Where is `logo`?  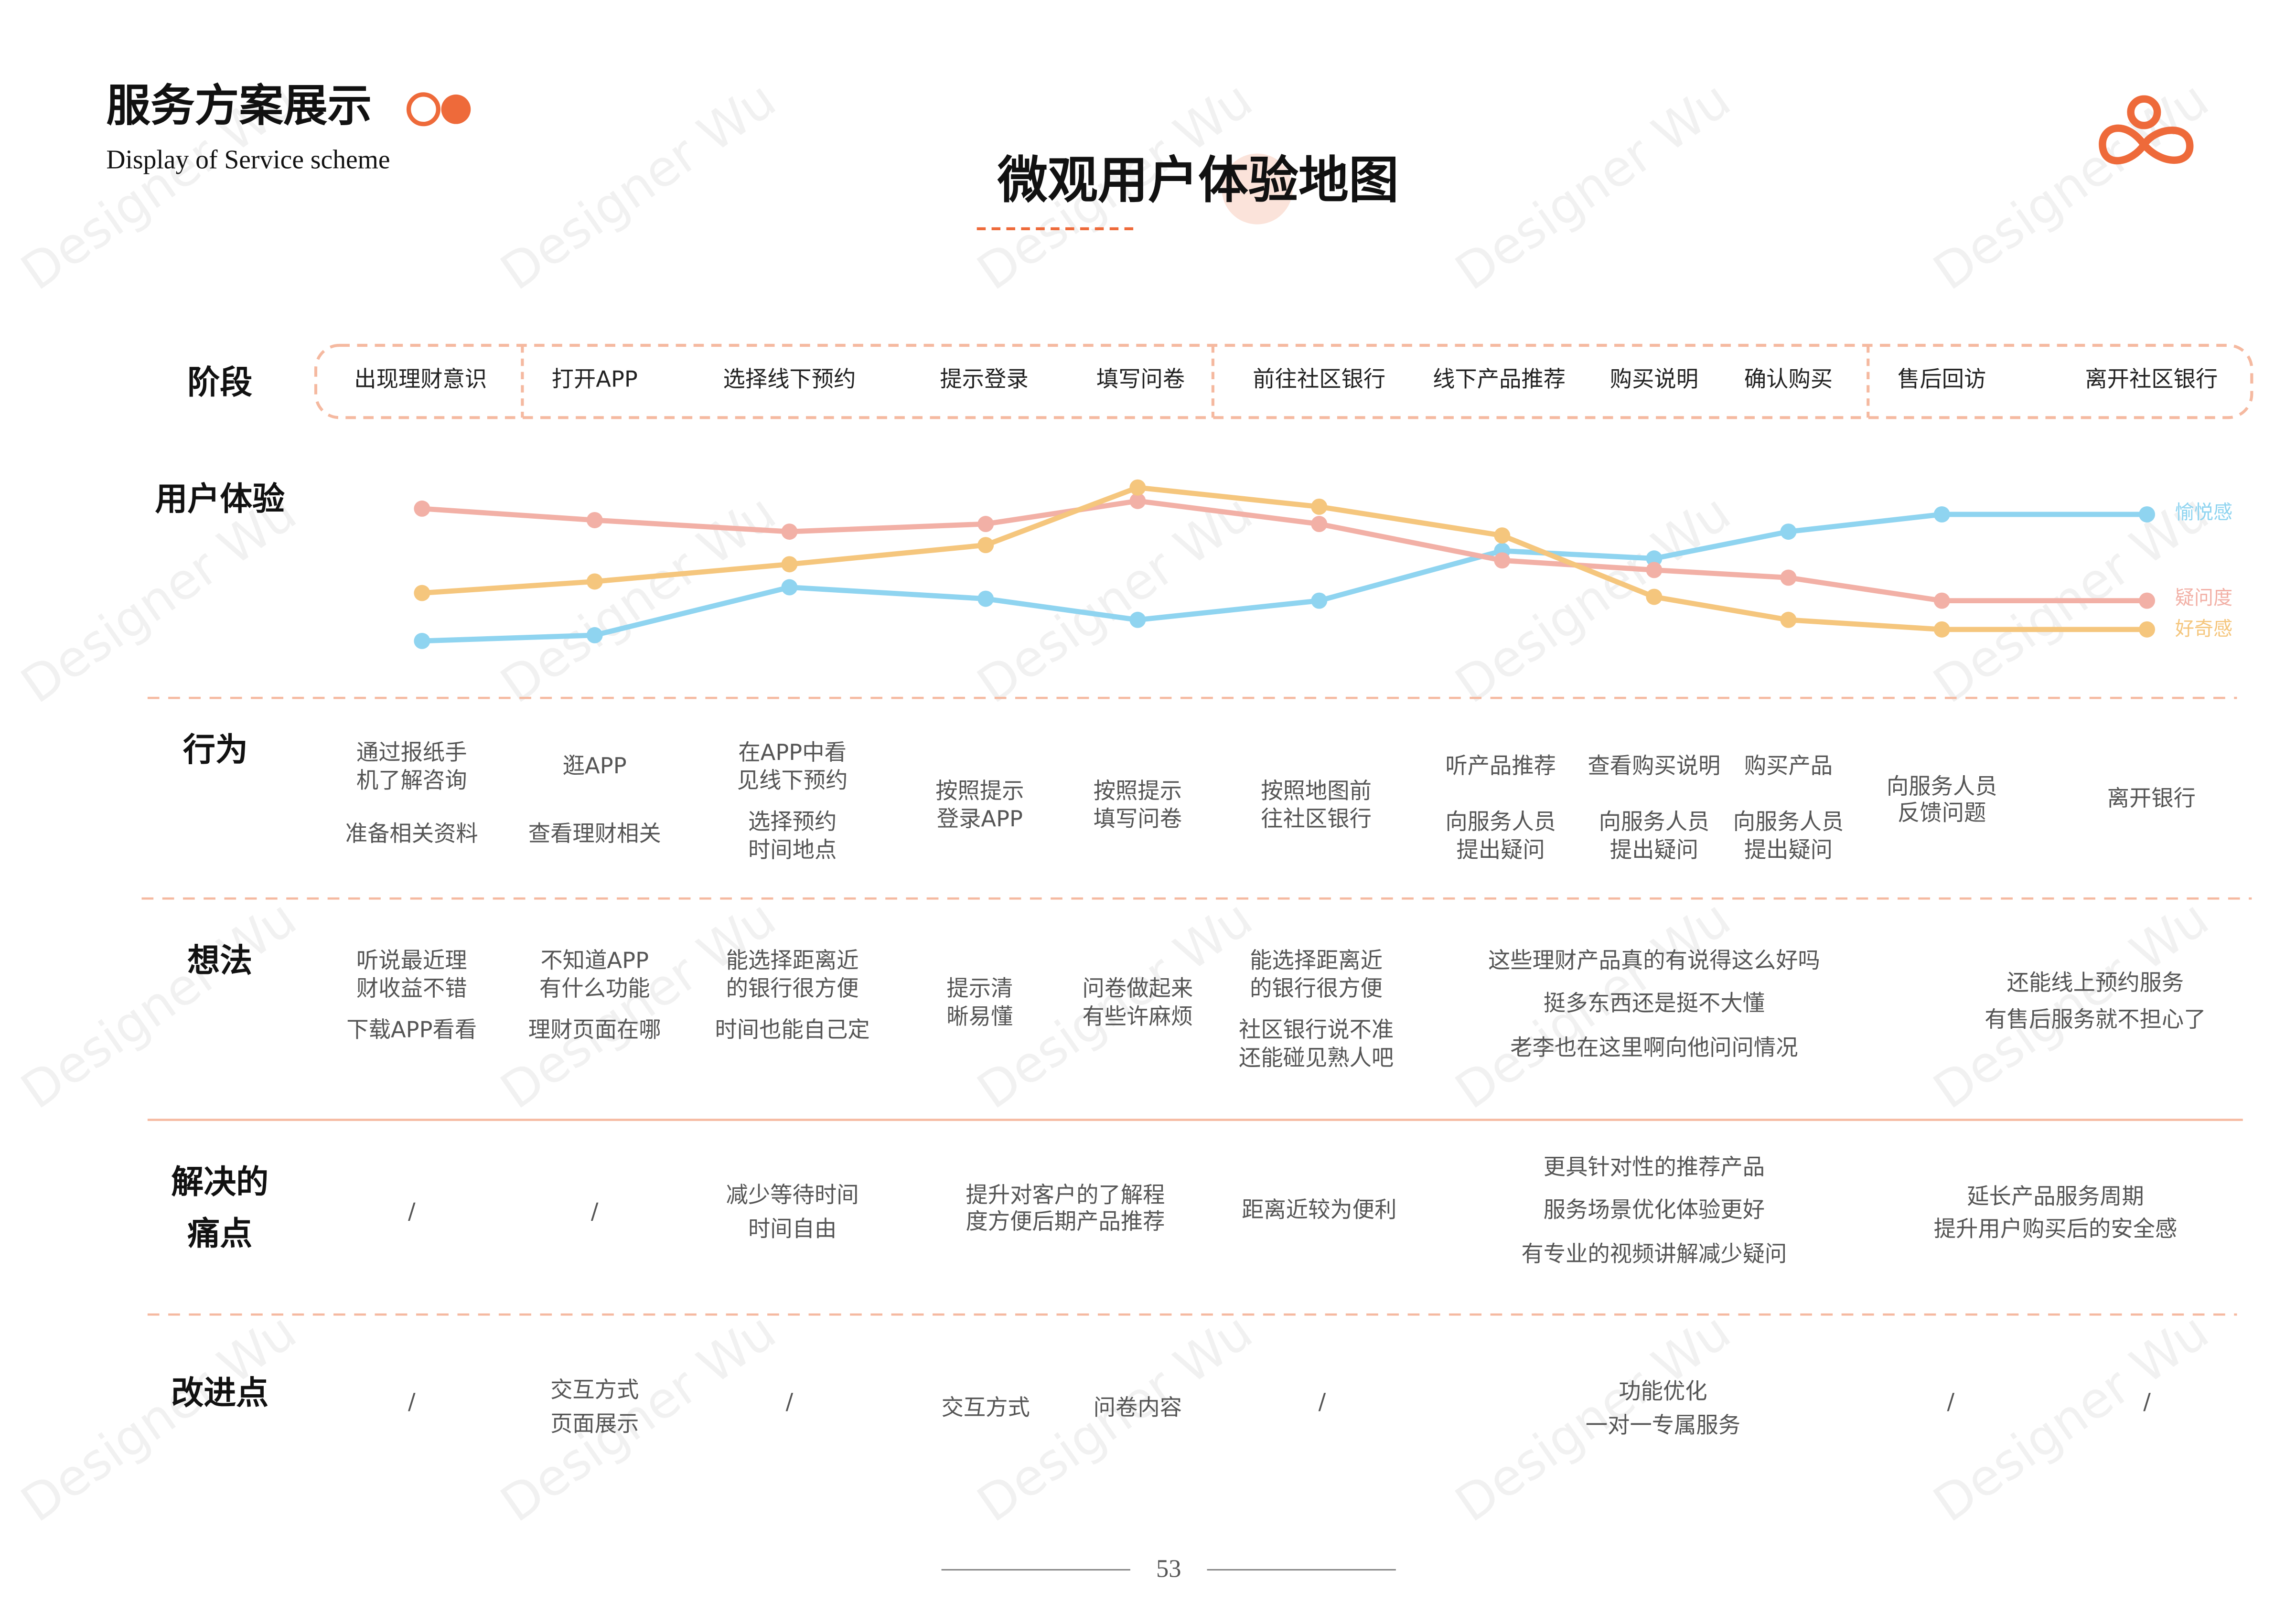
logo is located at coordinates (2147, 130).